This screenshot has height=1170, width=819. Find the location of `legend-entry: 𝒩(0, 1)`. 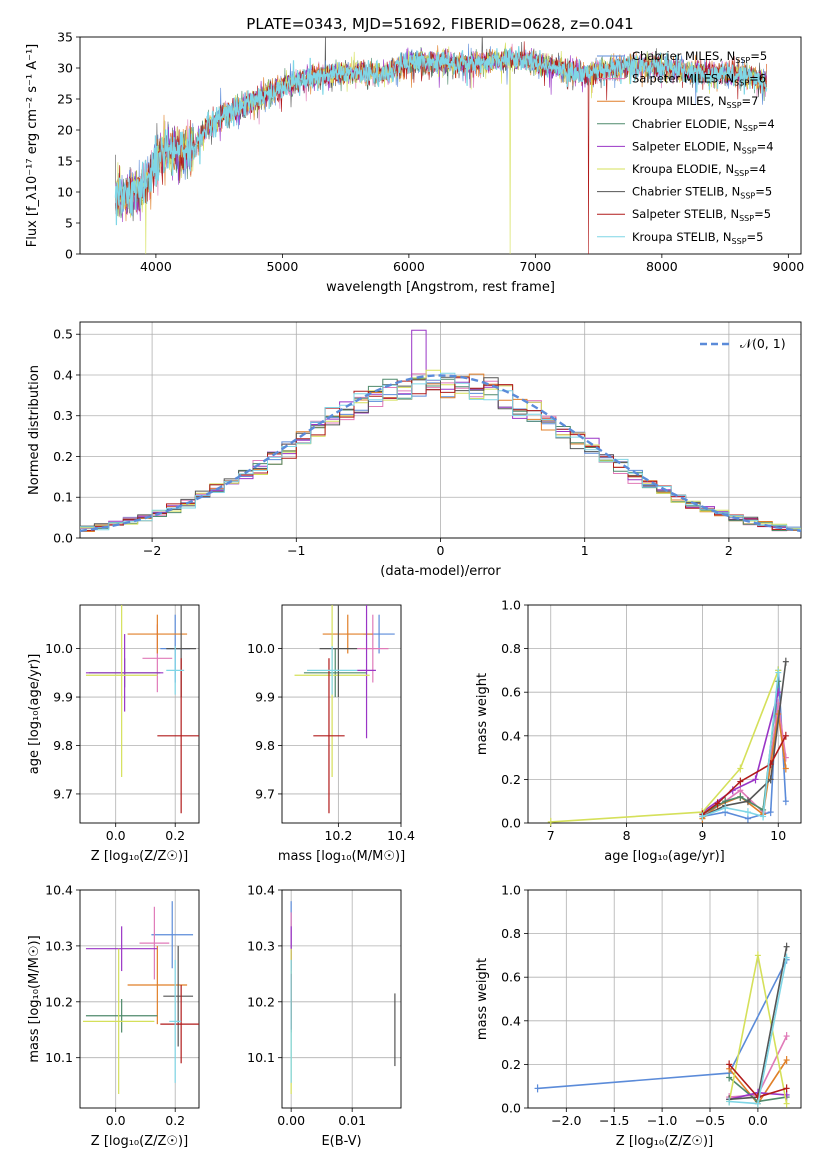

legend-entry: 𝒩(0, 1) is located at coordinates (763, 343).